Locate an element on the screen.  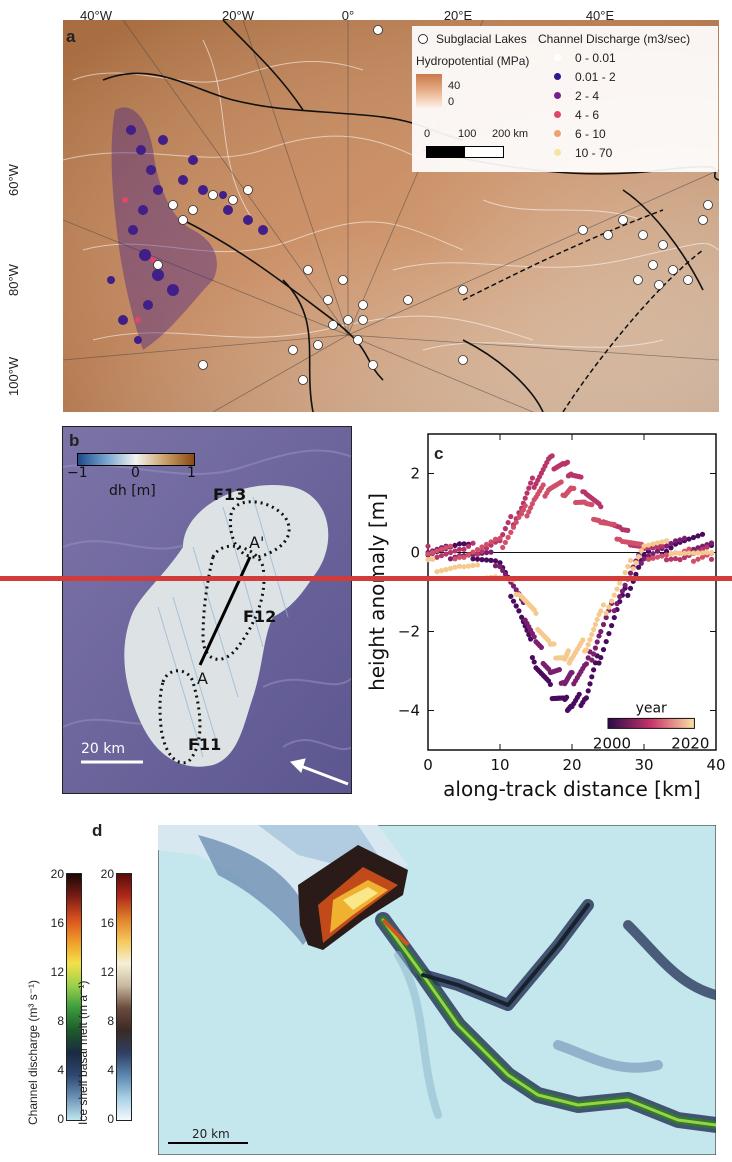
y-axis-label: height anomaly [m] is located at coordinates (377, 592).